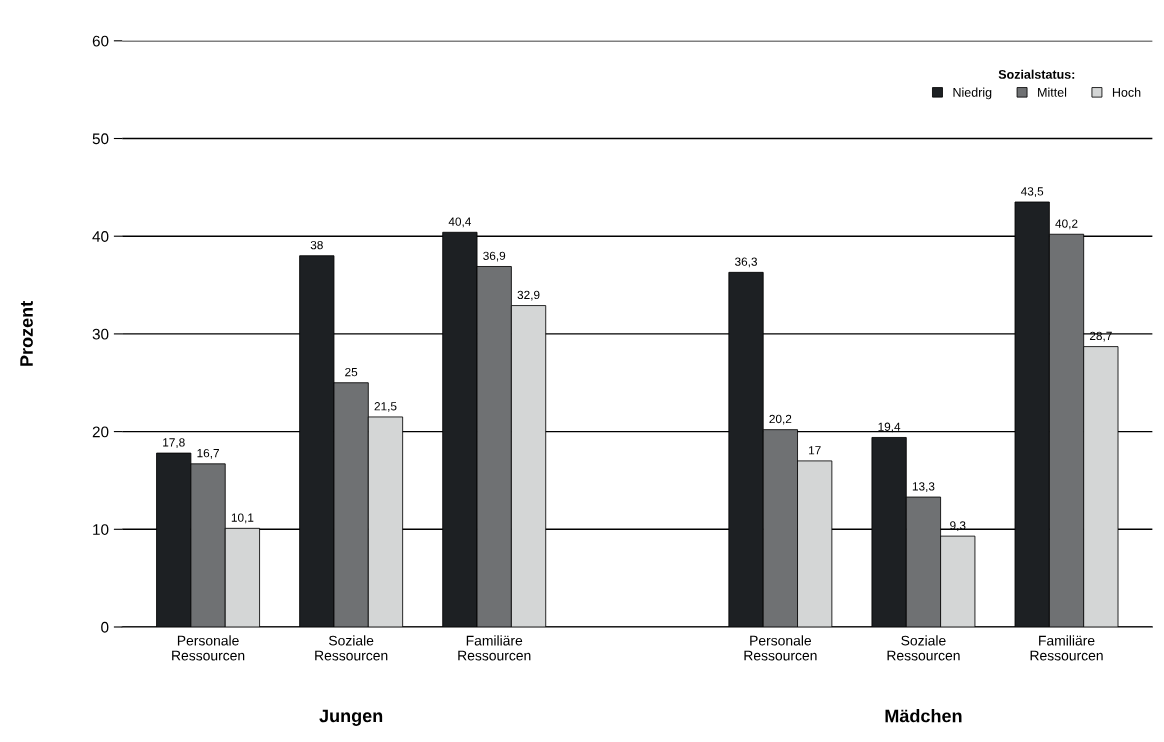 The height and width of the screenshot is (742, 1164). What do you see at coordinates (316, 245) in the screenshot?
I see `data-label: 38` at bounding box center [316, 245].